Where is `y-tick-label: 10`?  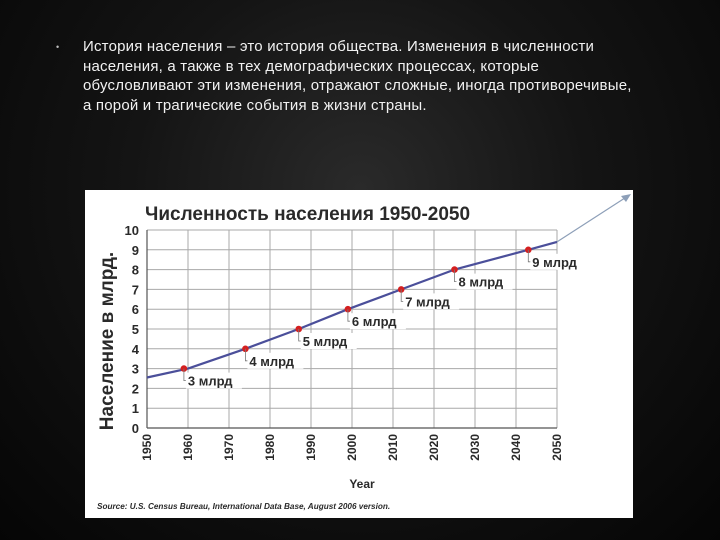 y-tick-label: 10 is located at coordinates (132, 230).